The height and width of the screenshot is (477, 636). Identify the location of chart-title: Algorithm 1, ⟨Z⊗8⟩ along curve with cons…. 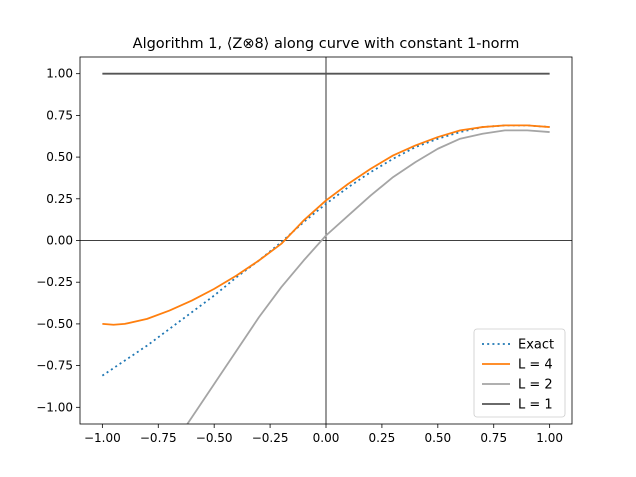
(326, 44).